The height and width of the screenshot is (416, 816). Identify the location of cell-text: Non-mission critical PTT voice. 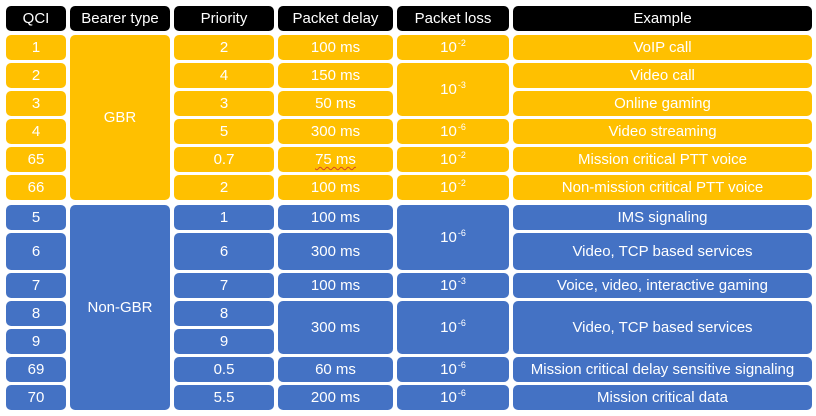
(662, 187).